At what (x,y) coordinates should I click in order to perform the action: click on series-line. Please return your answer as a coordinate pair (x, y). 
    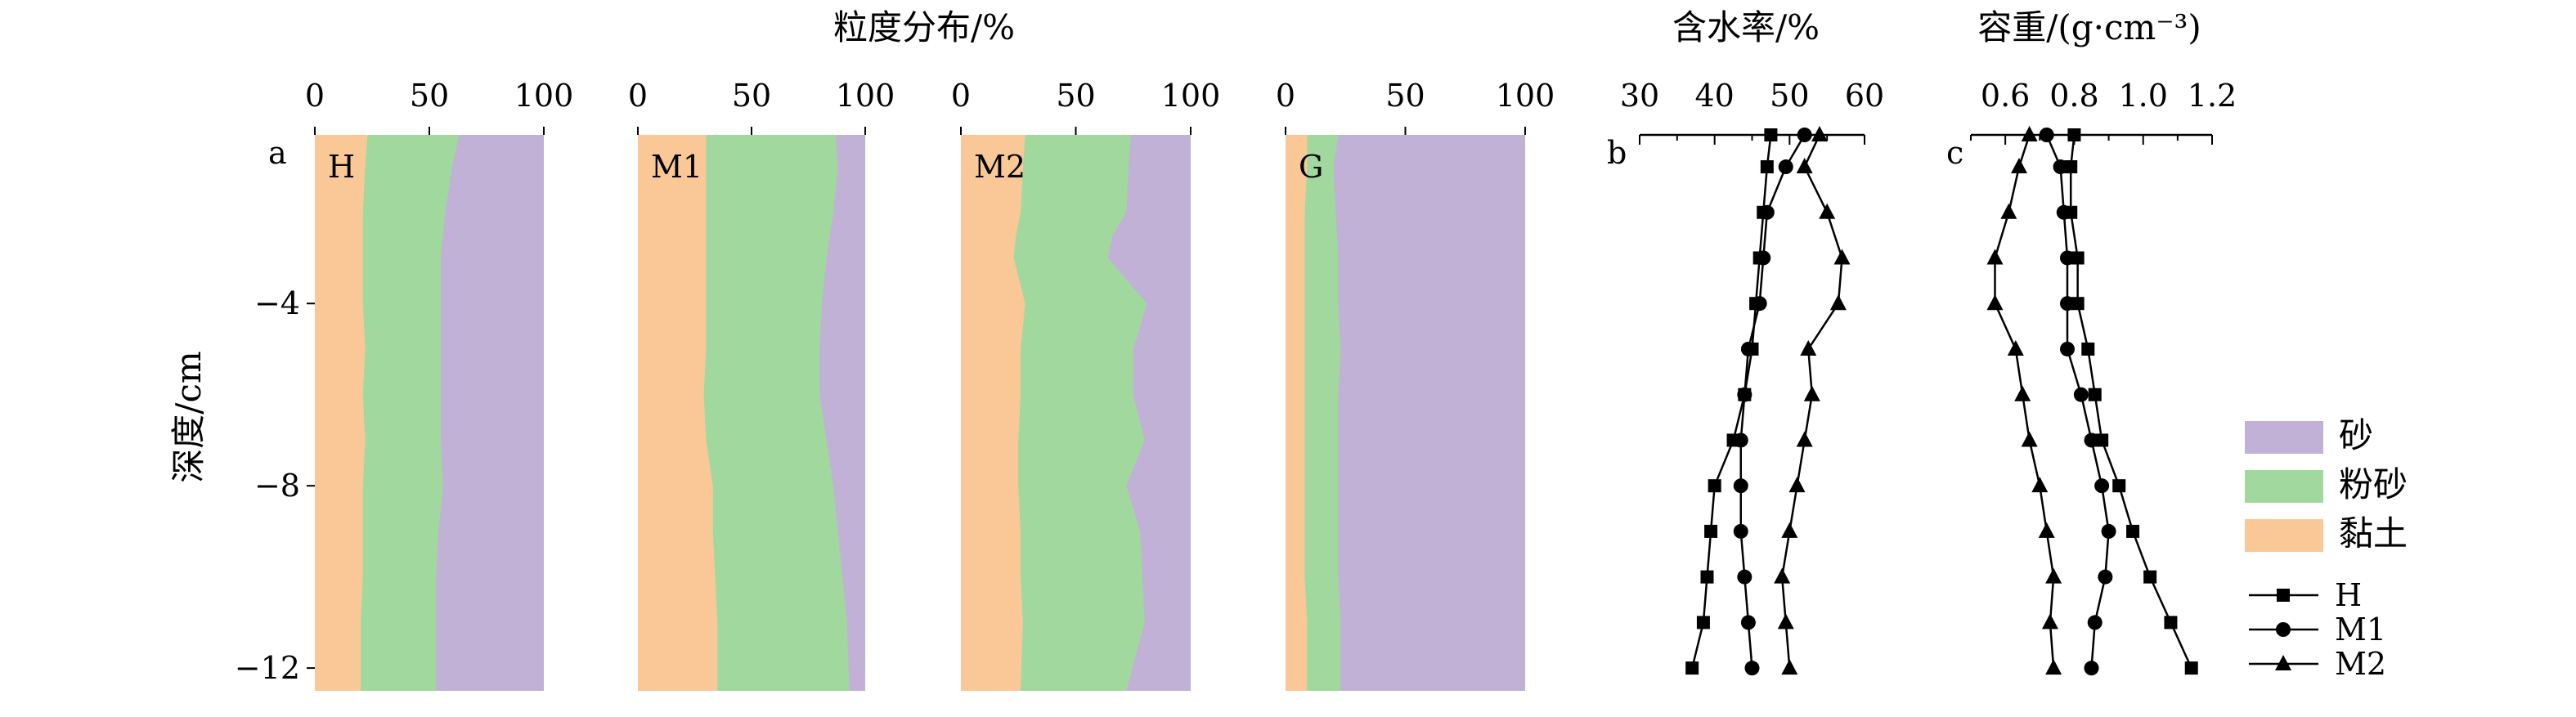
    Looking at the image, I should click on (2130, 401).